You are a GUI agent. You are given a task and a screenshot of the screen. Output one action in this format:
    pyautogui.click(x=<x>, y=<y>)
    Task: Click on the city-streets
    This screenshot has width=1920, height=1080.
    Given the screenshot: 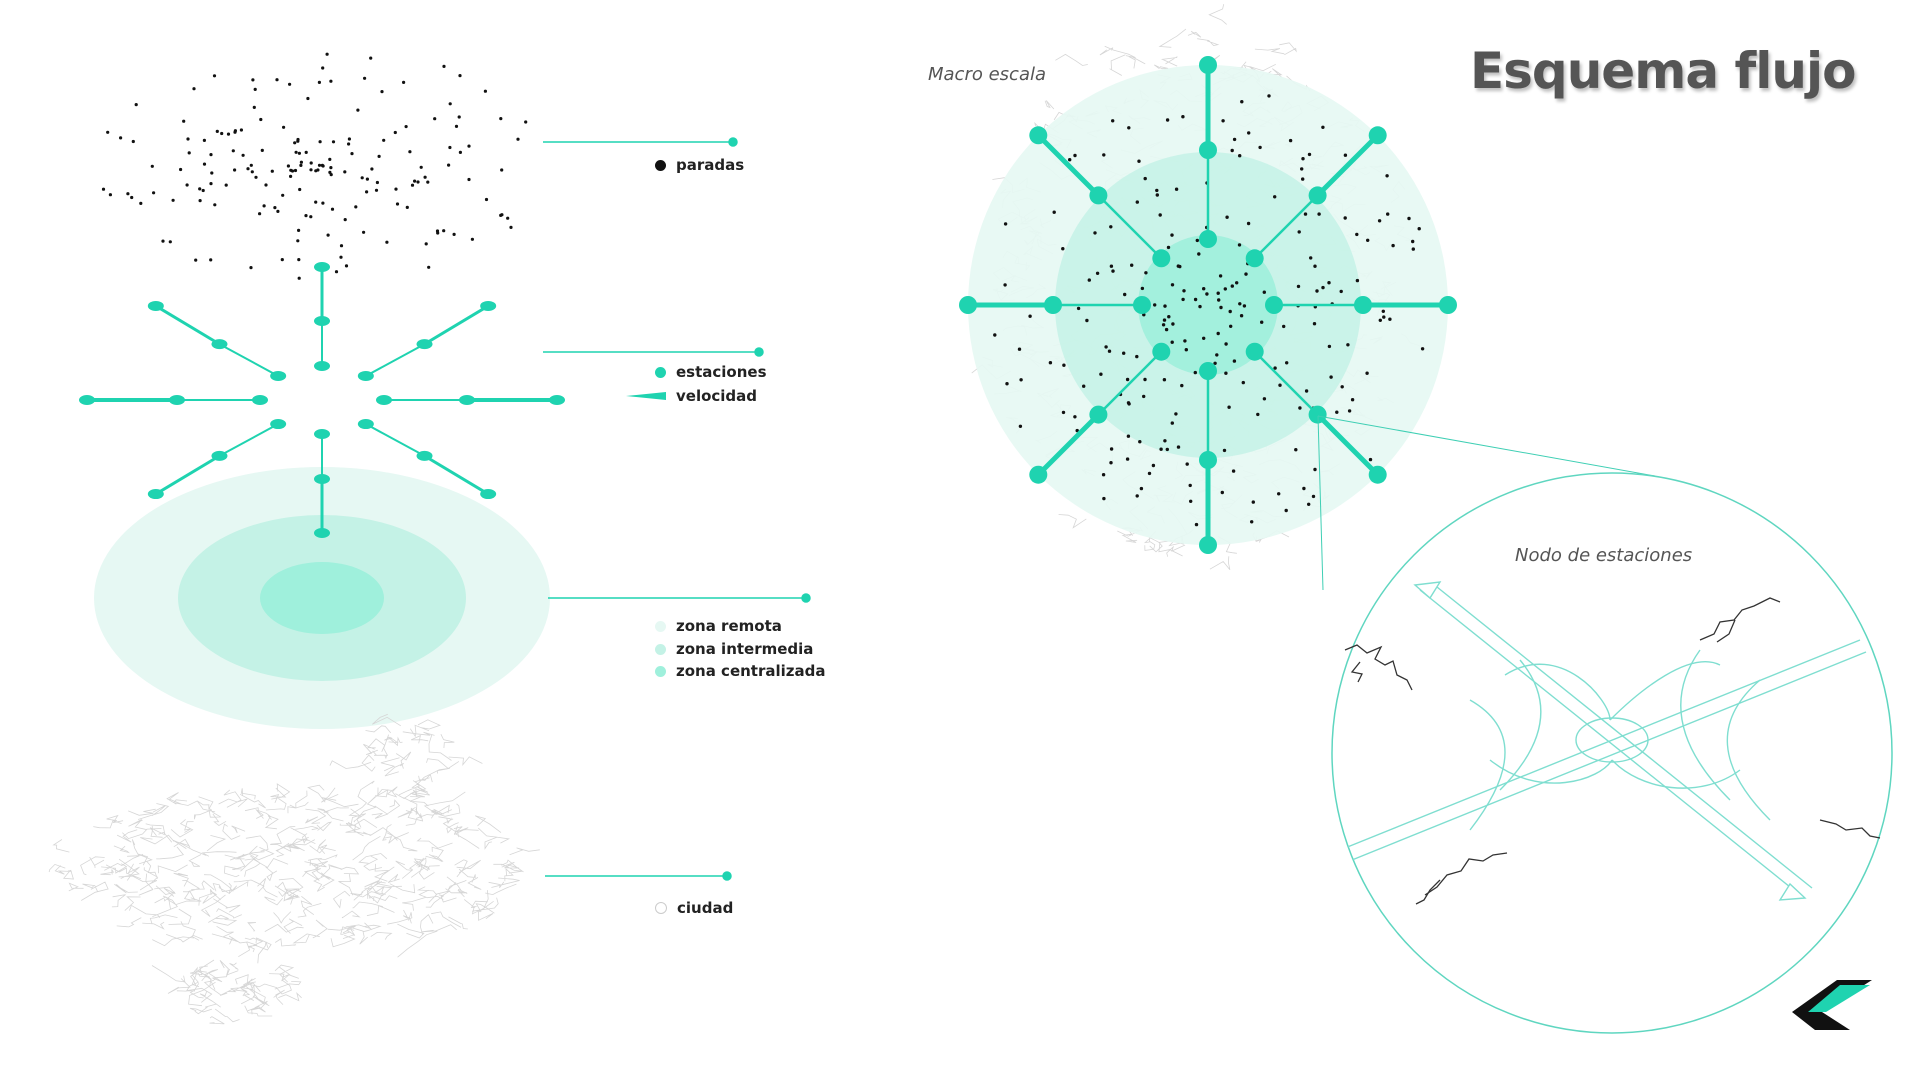 What is the action you would take?
    pyautogui.click(x=226, y=992)
    